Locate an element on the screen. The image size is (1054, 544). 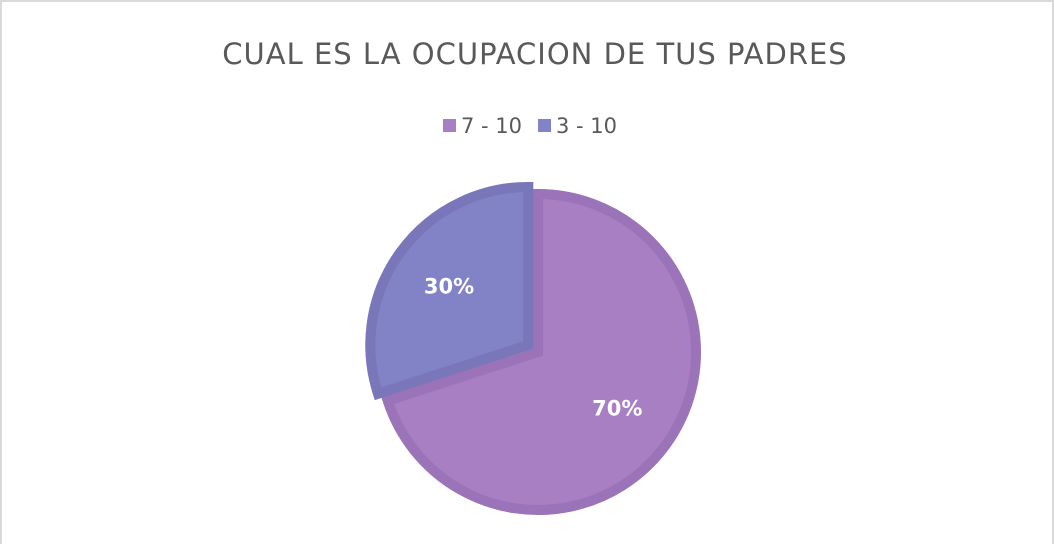
chart-title: CUAL ES LA OCUPACION DE TUS PADRES is located at coordinates (534, 54).